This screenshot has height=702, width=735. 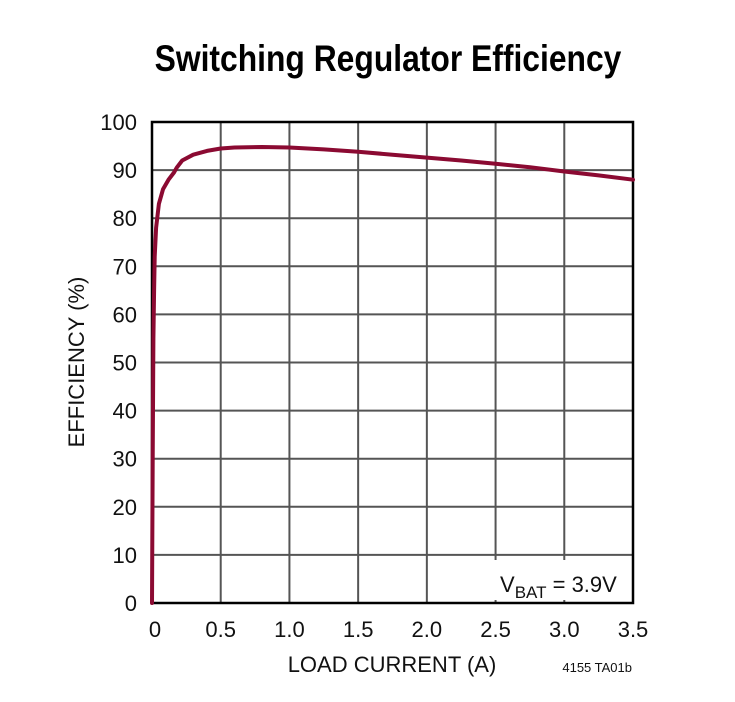 What do you see at coordinates (125, 411) in the screenshot?
I see `y-tick-label: 40` at bounding box center [125, 411].